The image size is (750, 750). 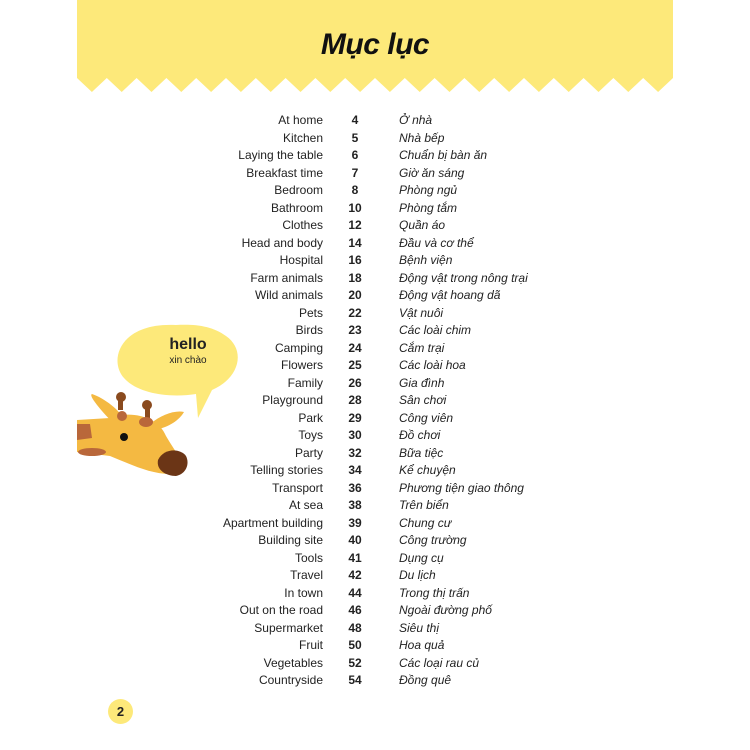 I want to click on toc-page-number: 6, so click(x=355, y=155).